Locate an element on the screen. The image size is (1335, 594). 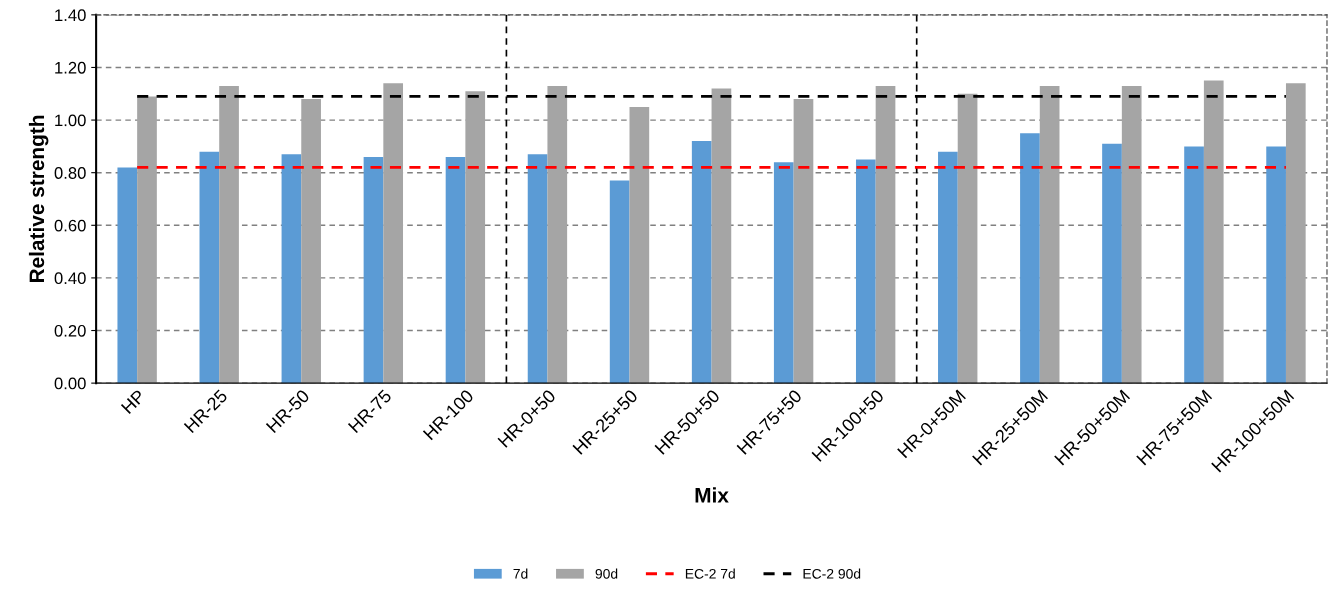
legend-label: EC-2 90d is located at coordinates (832, 573).